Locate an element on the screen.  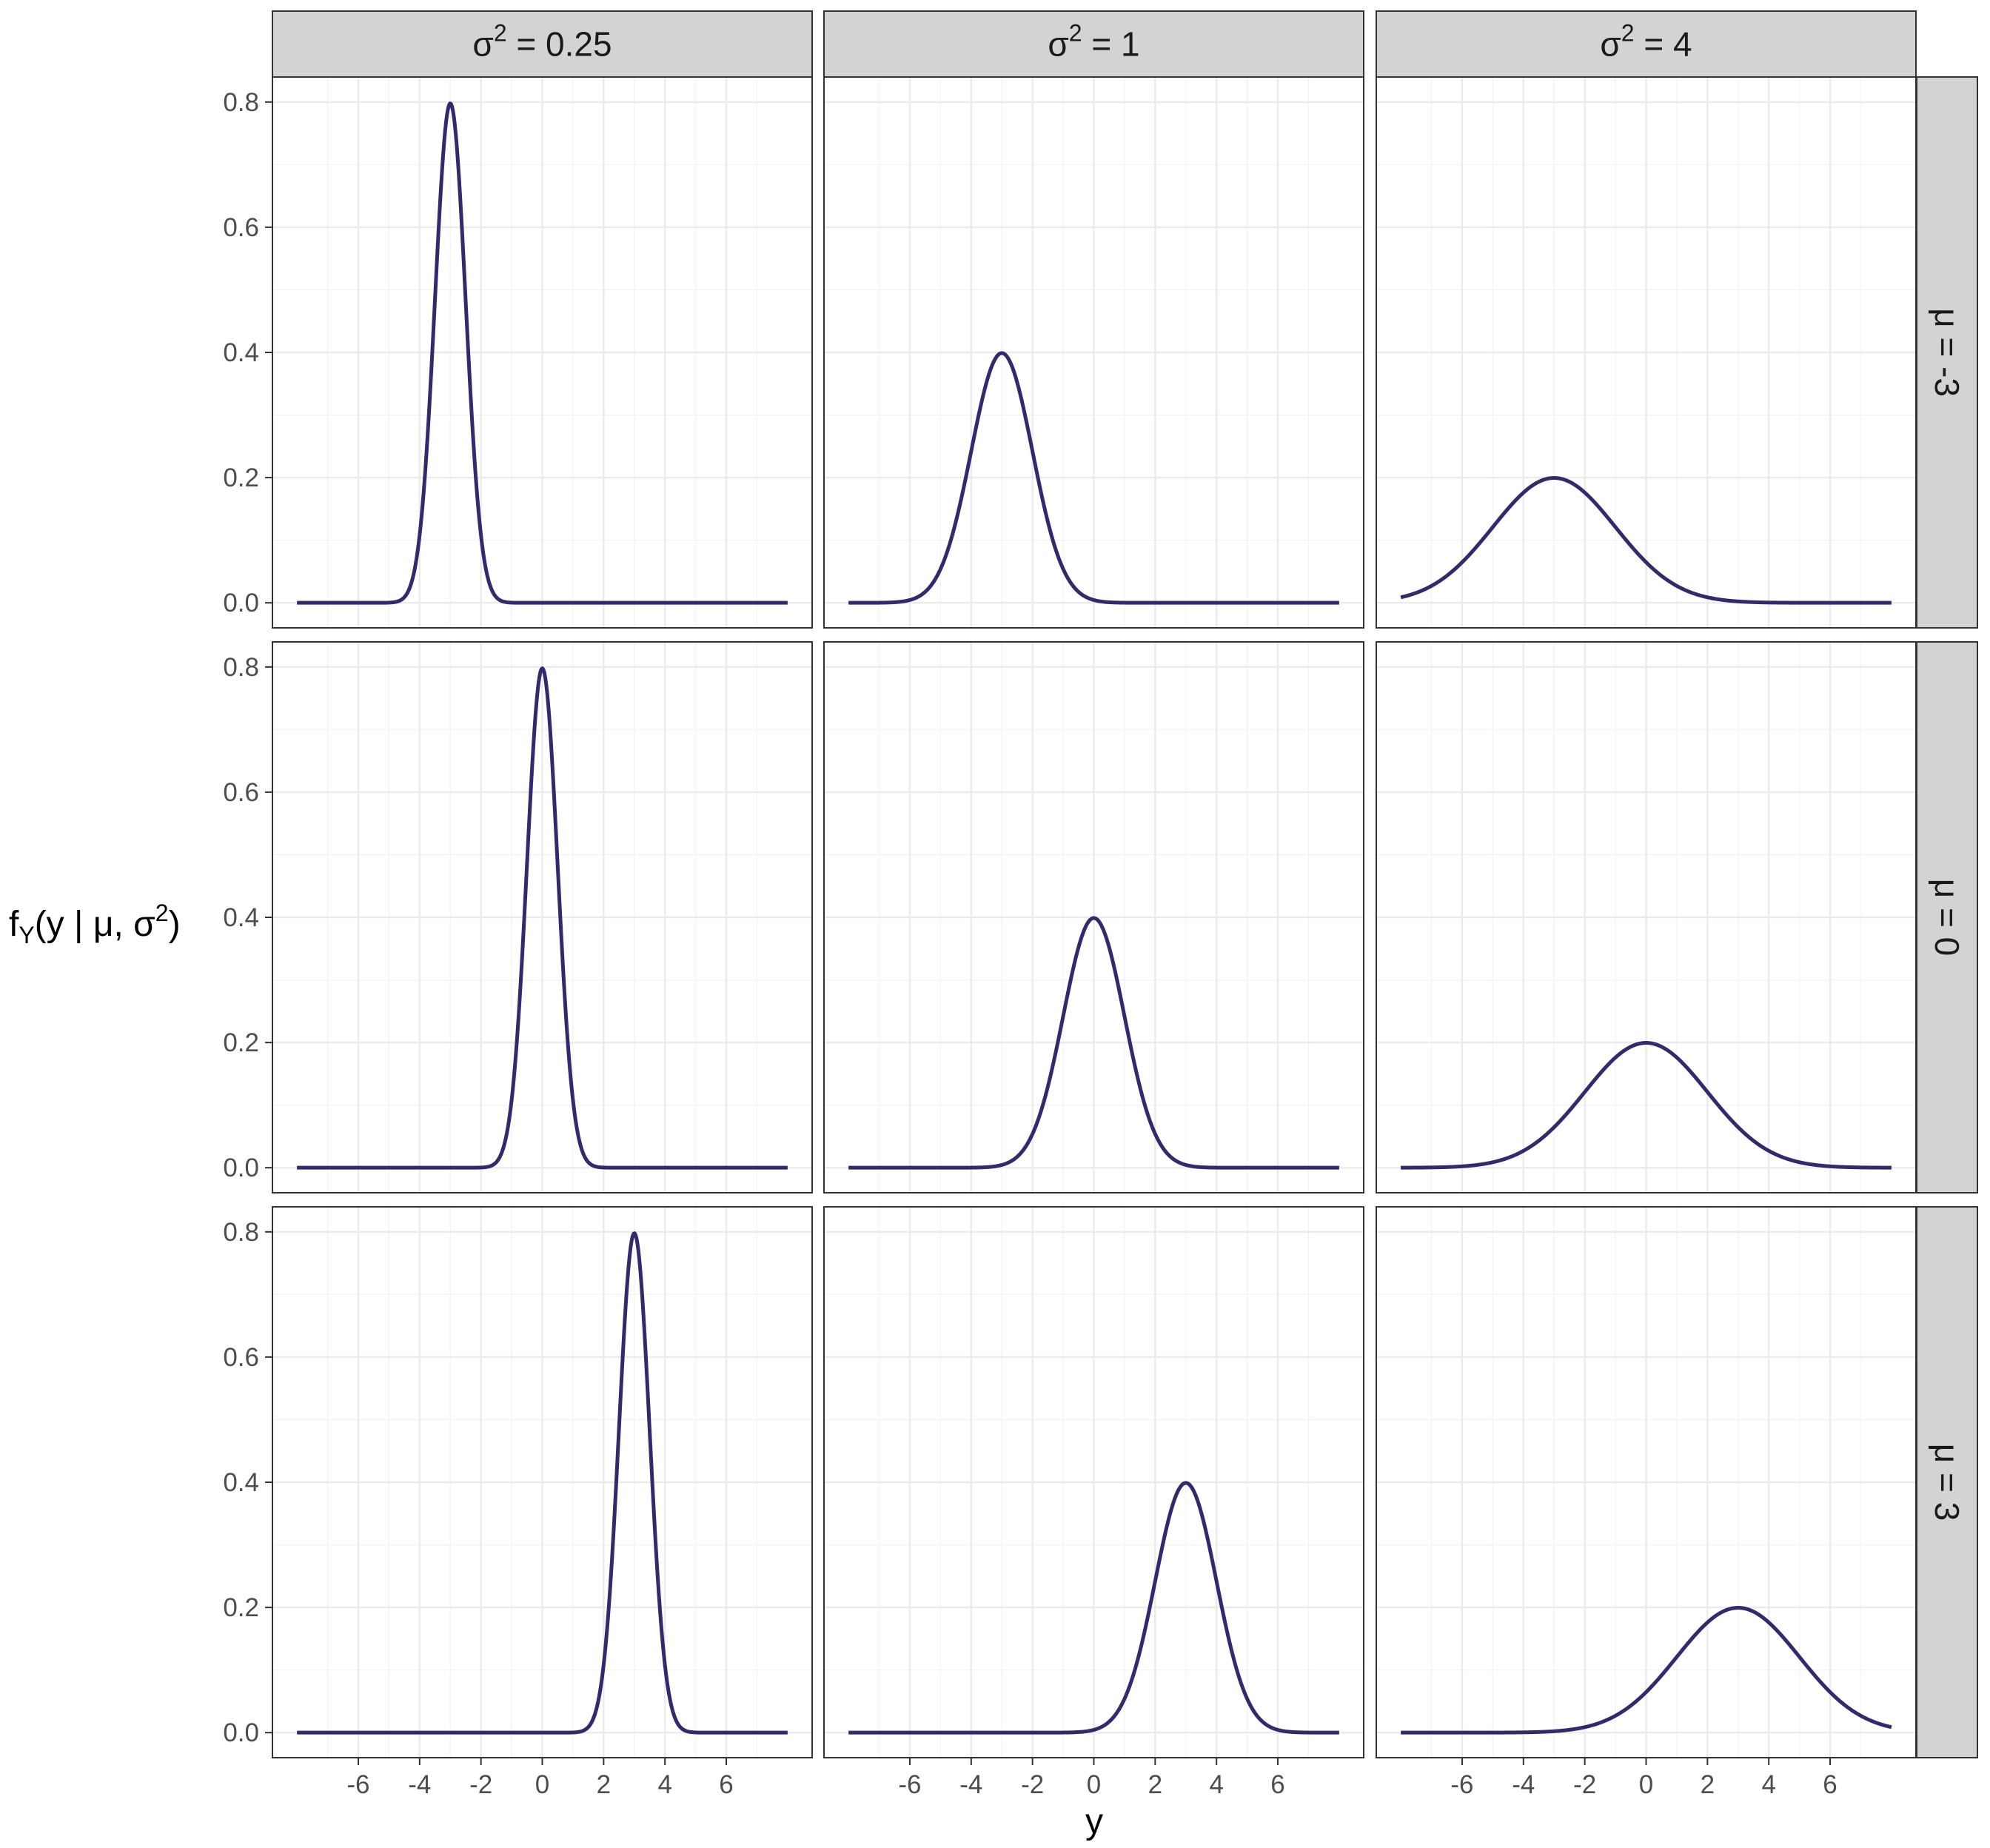
panel-r0-c1 is located at coordinates (1093, 352).